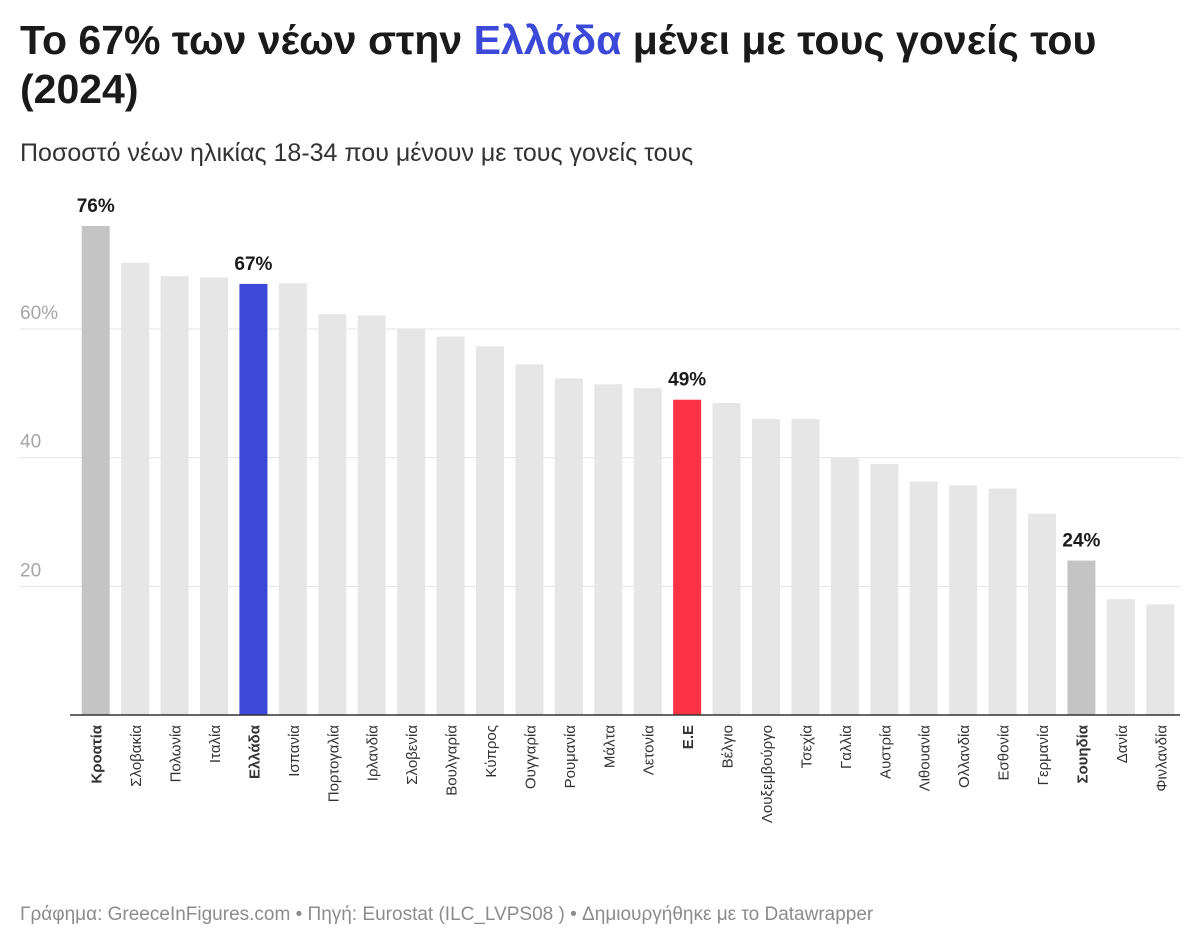 Image resolution: width=1200 pixels, height=948 pixels. Describe the element at coordinates (97, 753) in the screenshot. I see `x-axis-label-1: Κροατία` at that location.